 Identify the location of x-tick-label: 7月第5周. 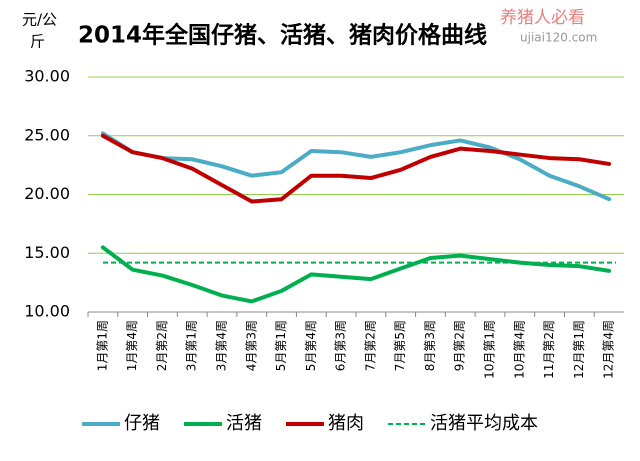
(400, 345).